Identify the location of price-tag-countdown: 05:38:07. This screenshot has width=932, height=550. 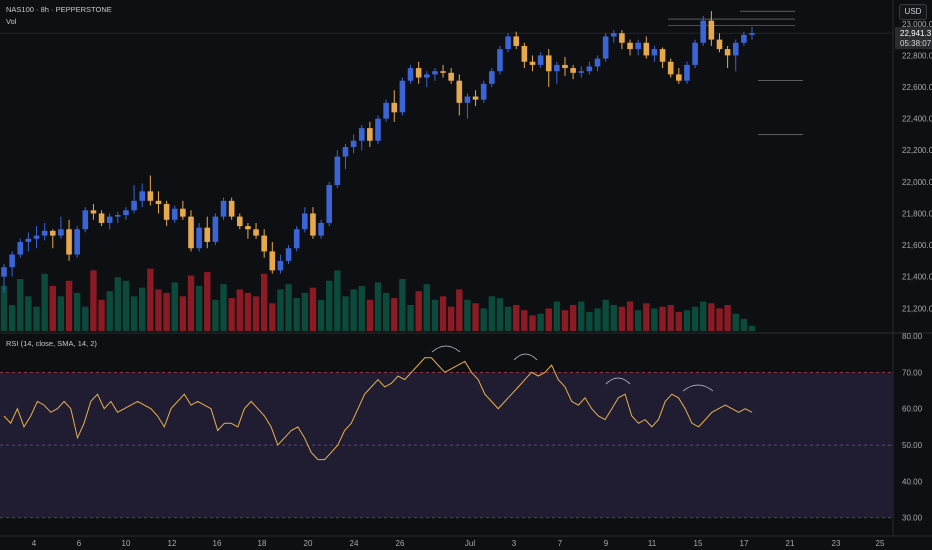
(916, 43).